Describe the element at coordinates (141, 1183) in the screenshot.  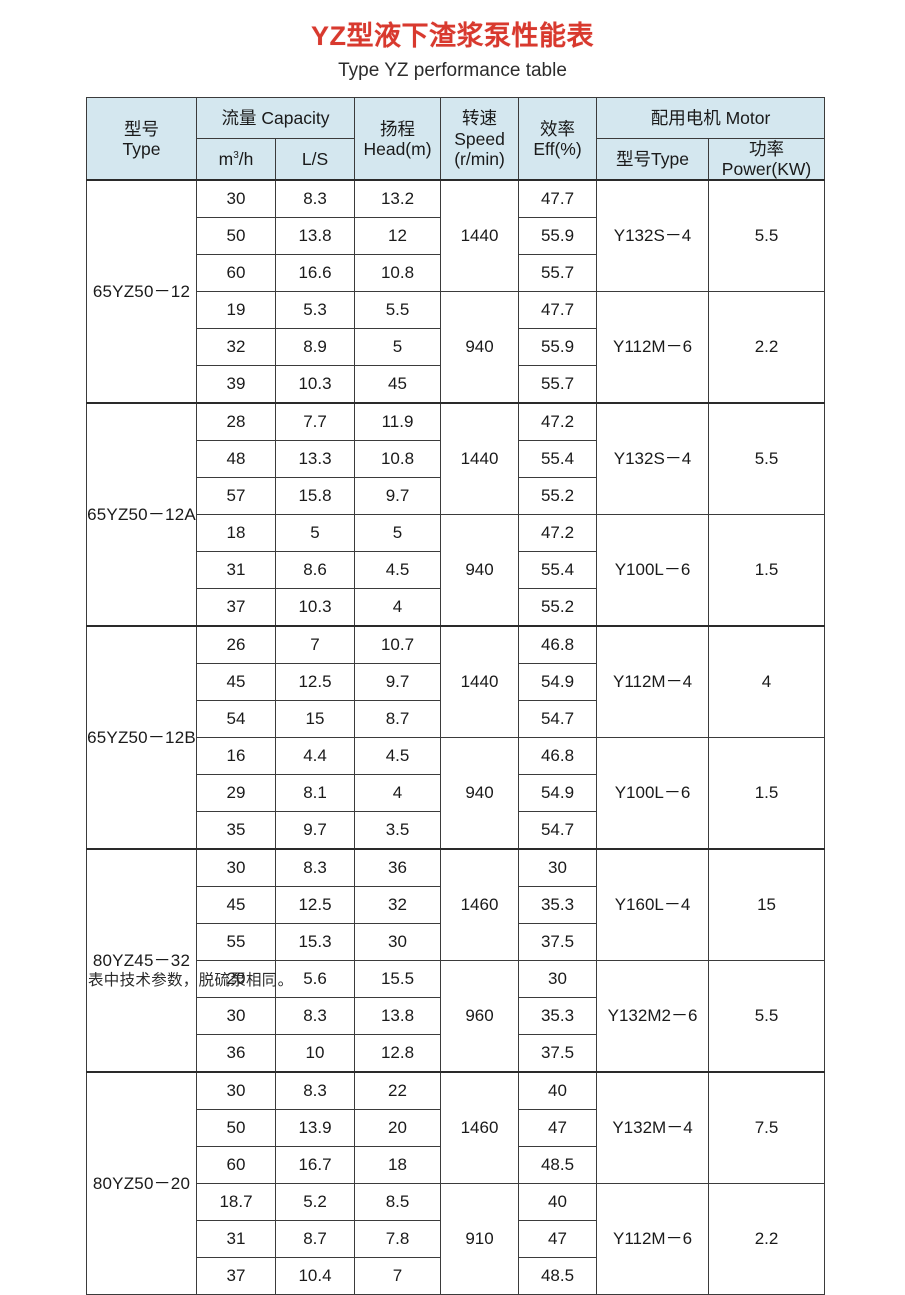
I see `pump-type-cell: 80YZ50－20` at that location.